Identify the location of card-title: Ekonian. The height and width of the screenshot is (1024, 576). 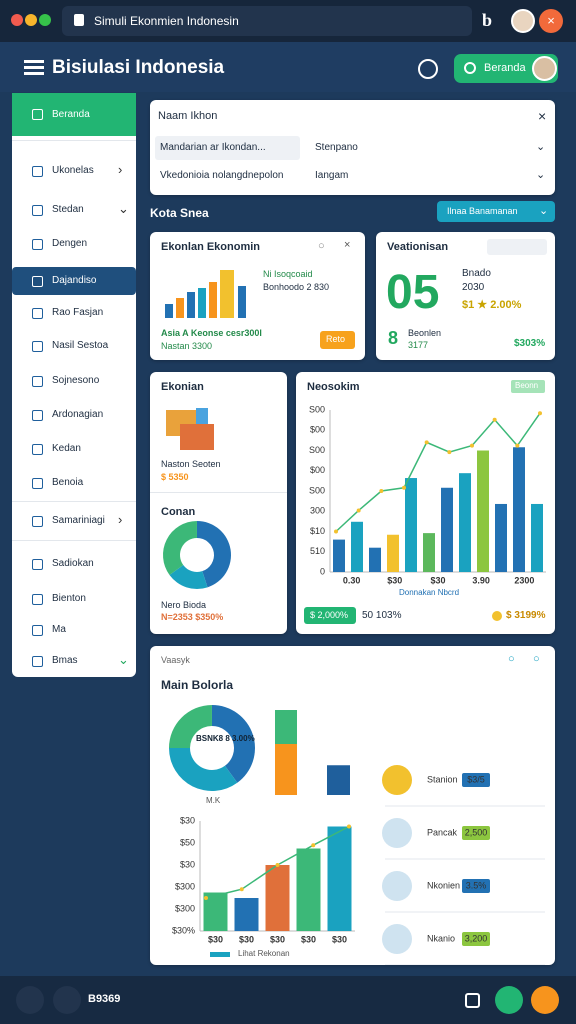
(182, 387).